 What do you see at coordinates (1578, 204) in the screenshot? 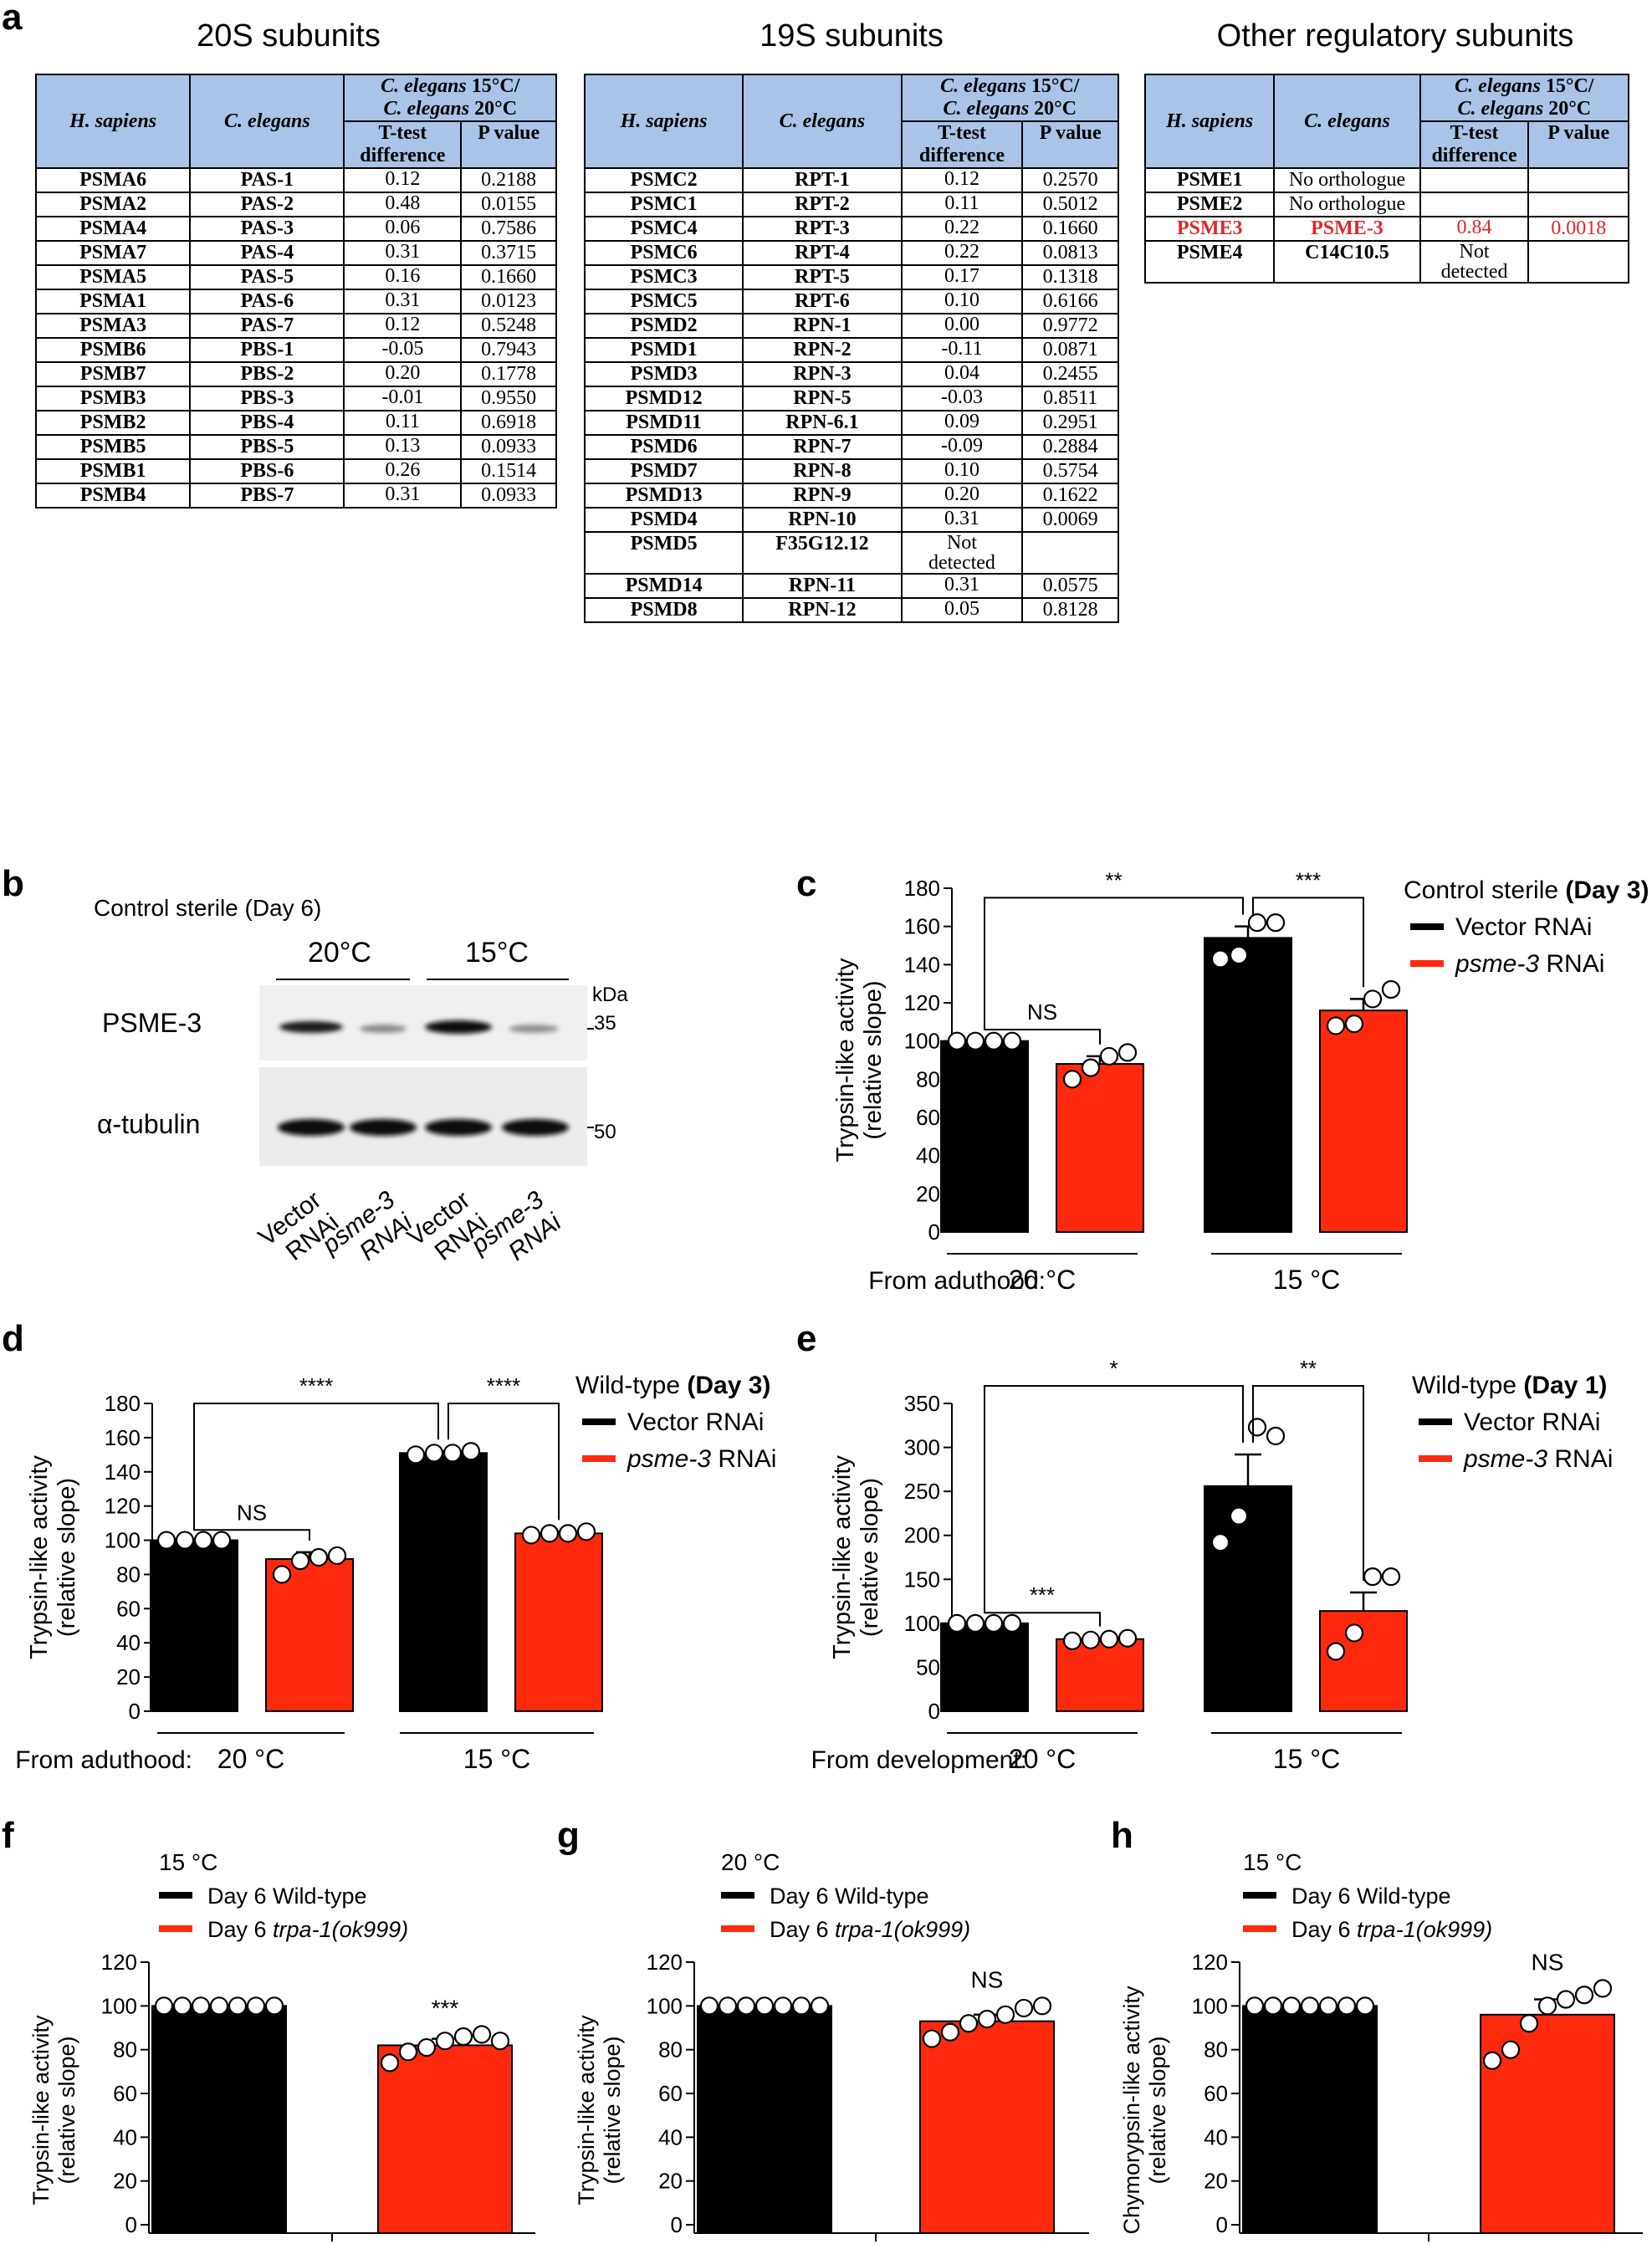
I see `cell-pvalue` at bounding box center [1578, 204].